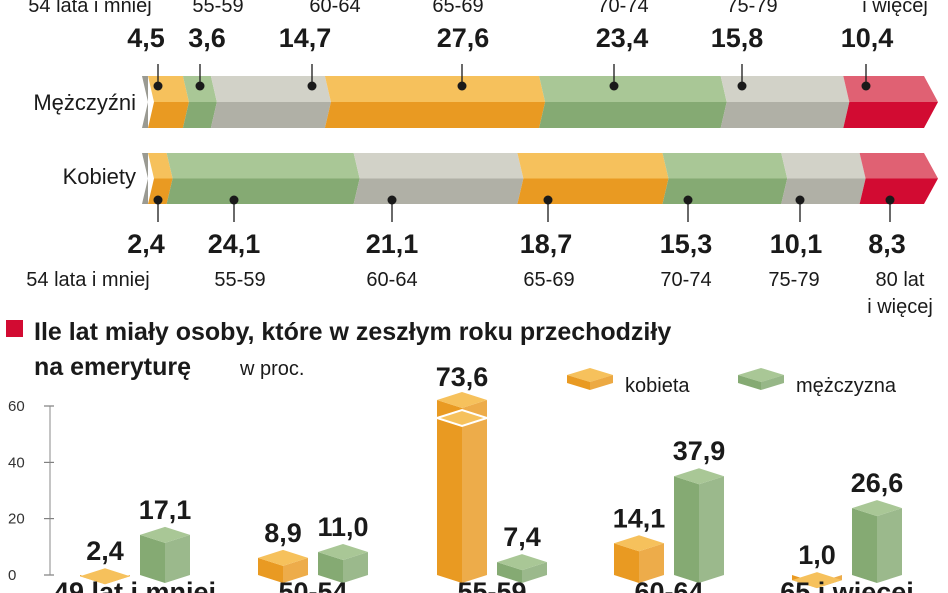  What do you see at coordinates (737, 38) in the screenshot?
I see `value-label-0-5: 15,8` at bounding box center [737, 38].